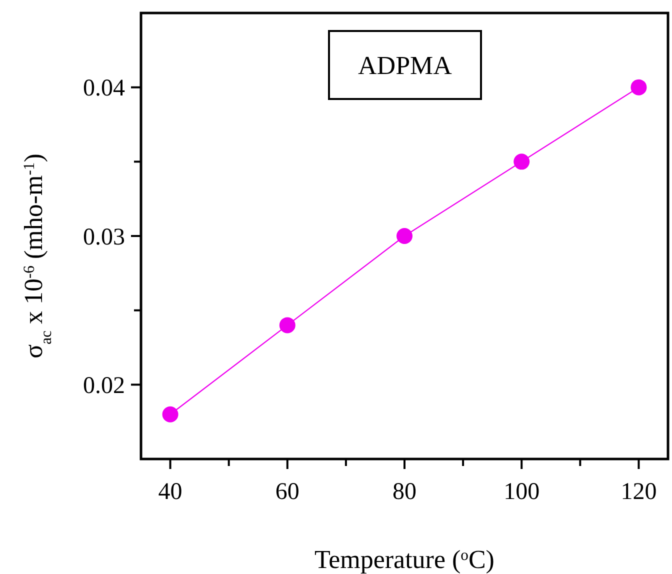 Image resolution: width=672 pixels, height=574 pixels. Describe the element at coordinates (287, 492) in the screenshot. I see `x-tick-label: 60` at that location.